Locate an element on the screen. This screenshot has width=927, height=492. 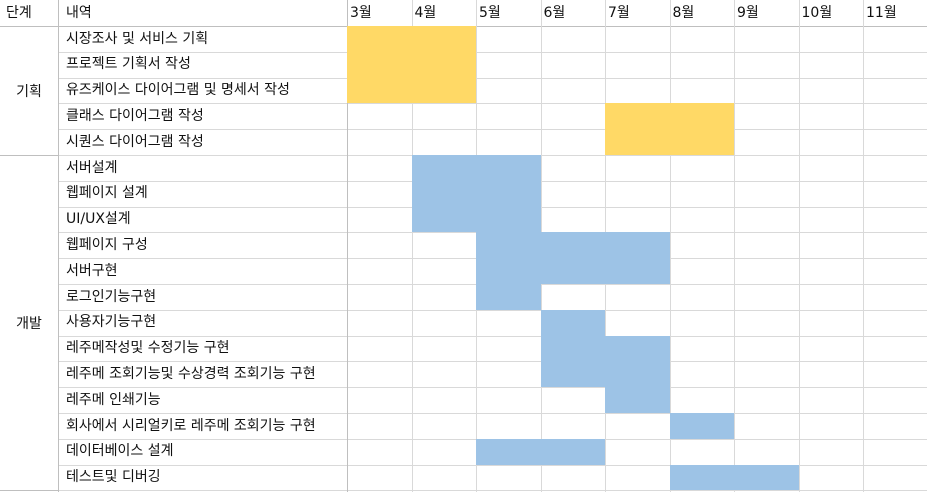
month-header: 9월 is located at coordinates (748, 13).